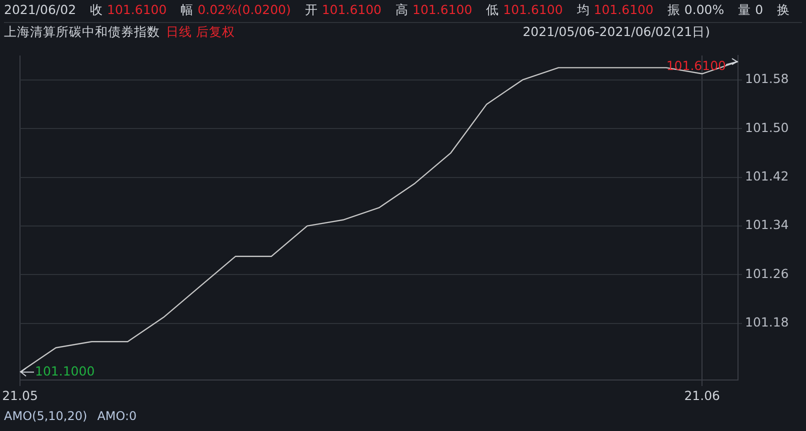 The image size is (806, 431). What do you see at coordinates (615, 9) in the screenshot?
I see `text: 均 101.6100` at bounding box center [615, 9].